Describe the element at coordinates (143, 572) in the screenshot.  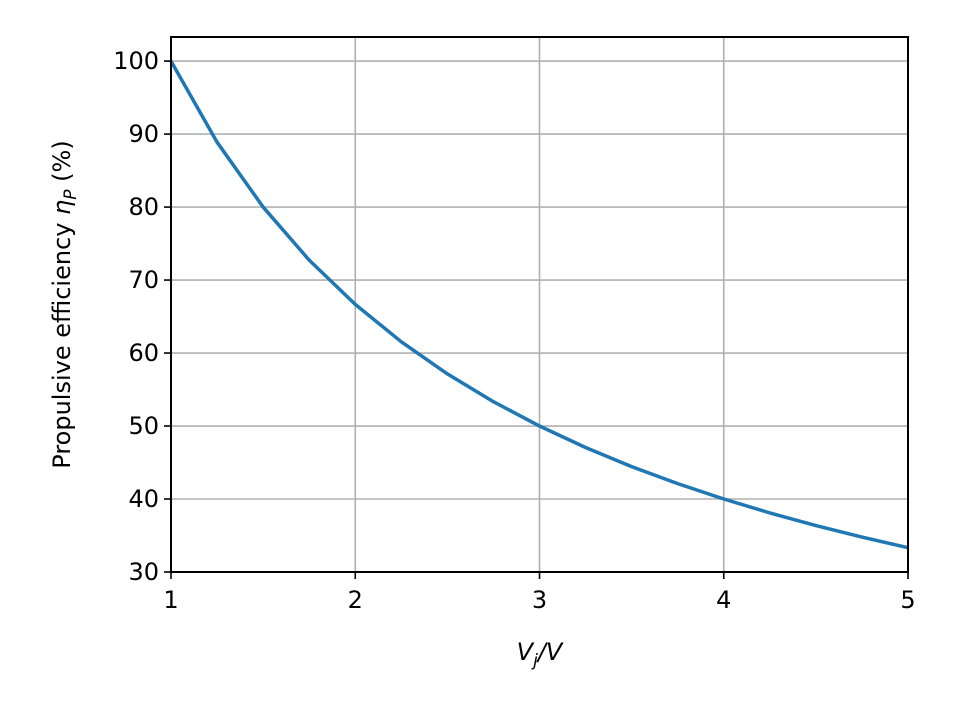
I see `y-tick-label: 30` at that location.